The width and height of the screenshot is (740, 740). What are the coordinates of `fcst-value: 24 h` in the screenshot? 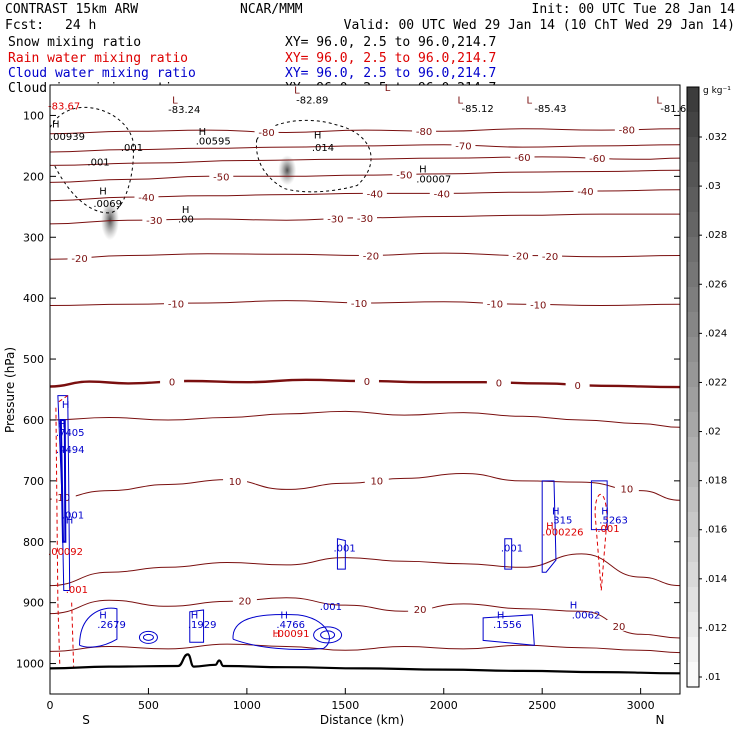 It's located at (80, 25).